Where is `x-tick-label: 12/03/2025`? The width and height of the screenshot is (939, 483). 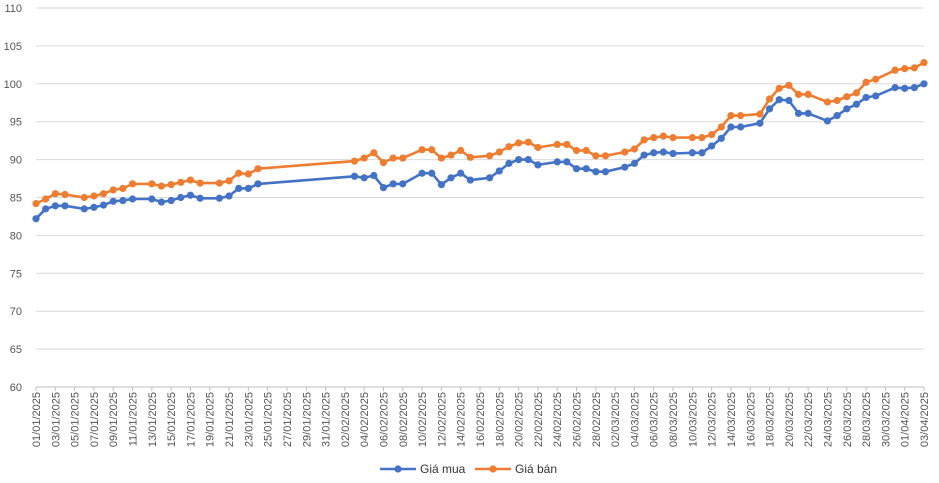
x-tick-label: 12/03/2025 is located at coordinates (713, 419).